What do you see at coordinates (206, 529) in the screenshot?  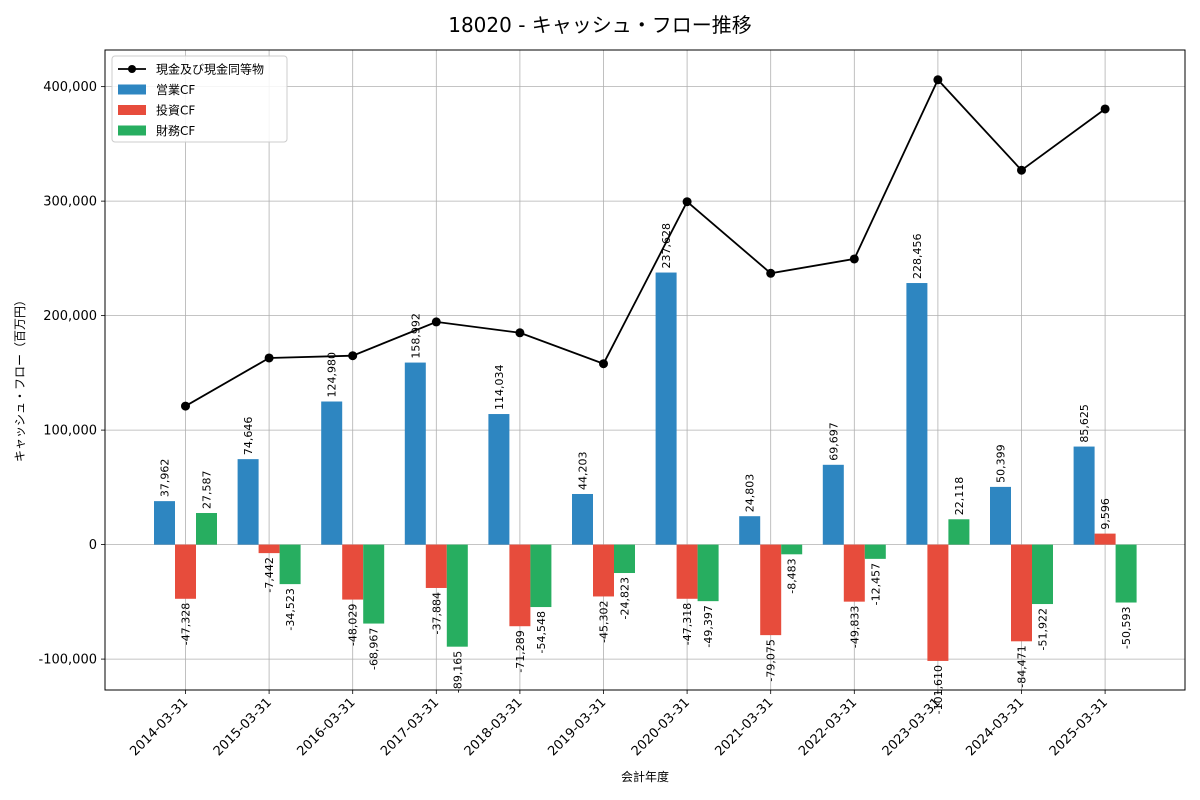 I see `bar-財務CF-2014-03-31` at bounding box center [206, 529].